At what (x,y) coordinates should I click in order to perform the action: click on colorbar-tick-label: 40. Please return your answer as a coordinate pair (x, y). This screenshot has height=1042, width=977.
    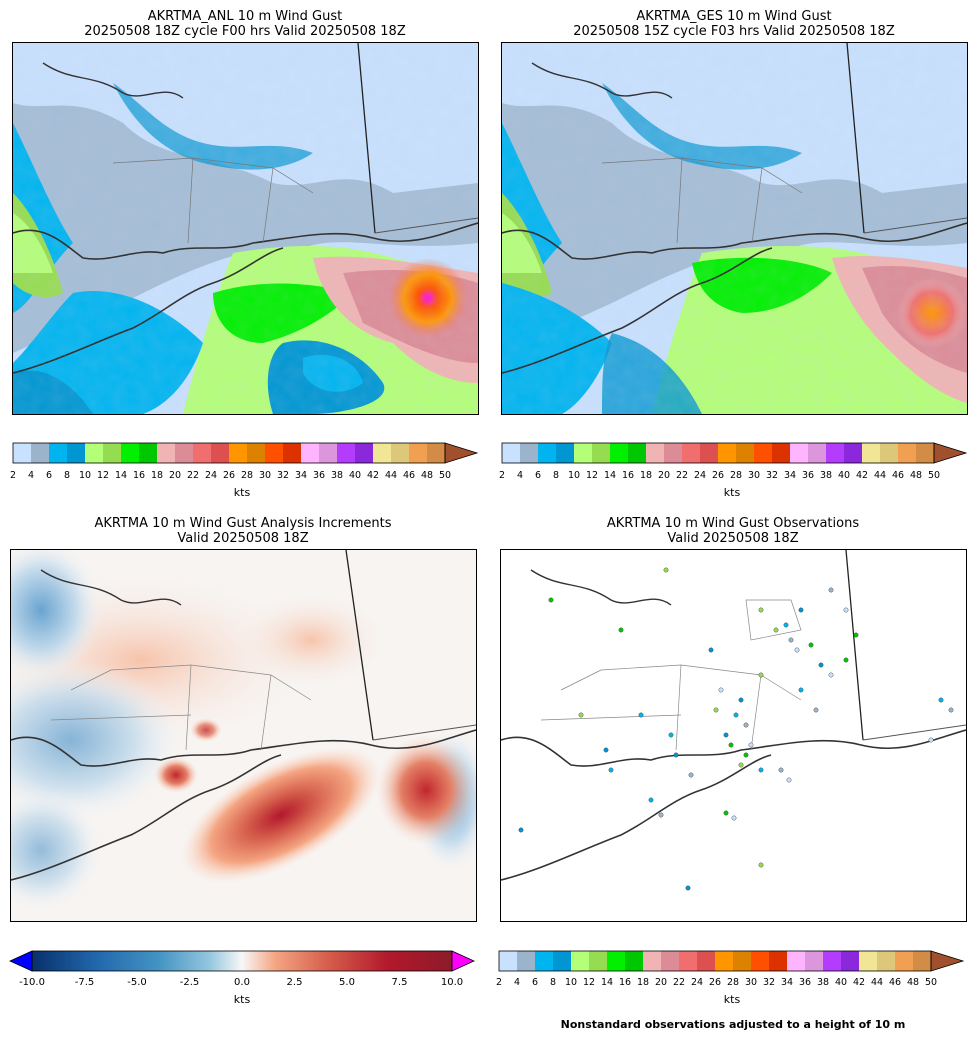
    Looking at the image, I should click on (841, 982).